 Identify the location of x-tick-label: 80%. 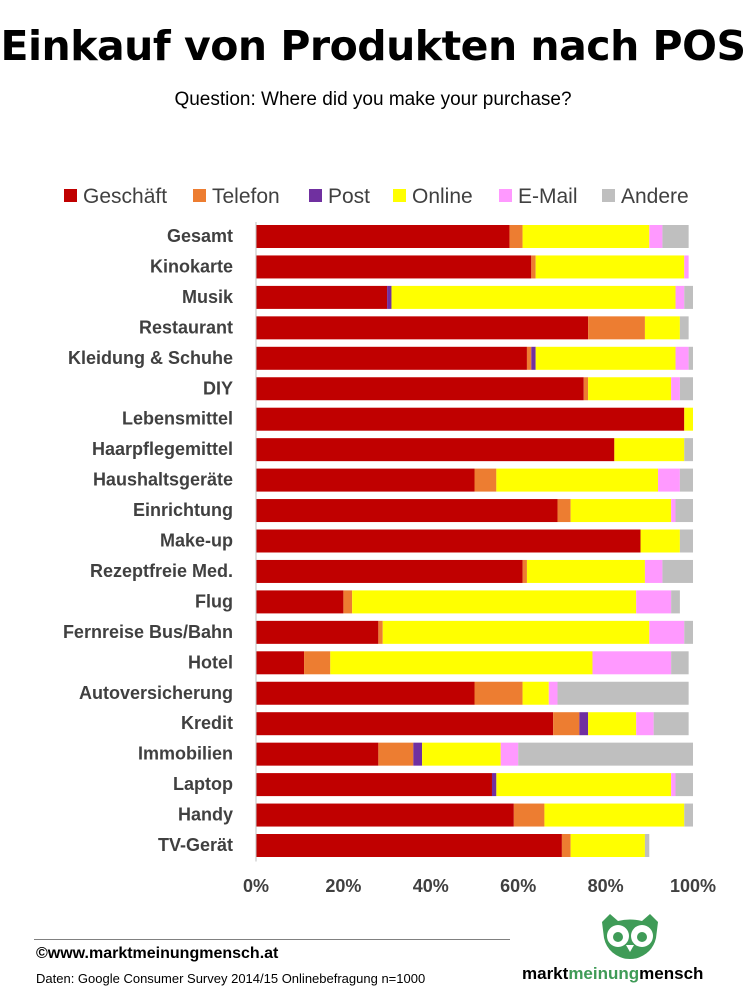
(606, 886).